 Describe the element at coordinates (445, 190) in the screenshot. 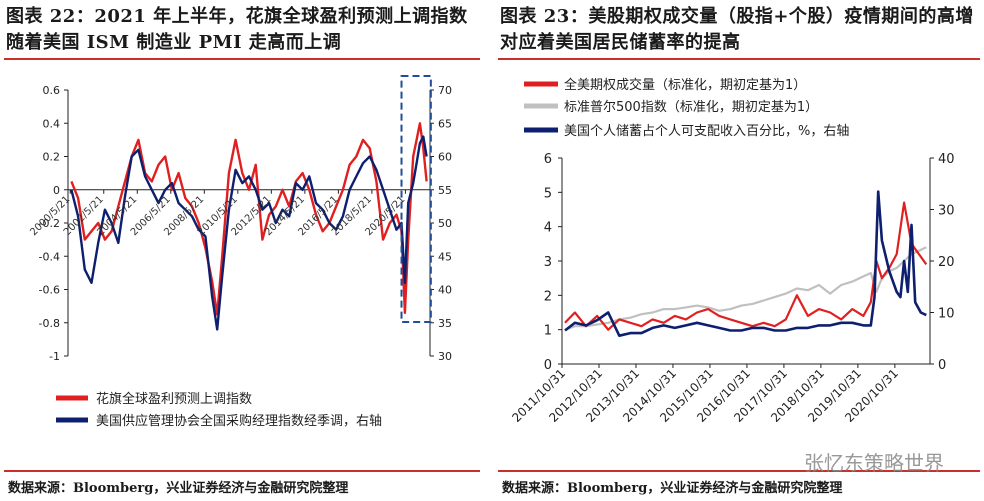

I see `y2-tick-label: 55` at that location.